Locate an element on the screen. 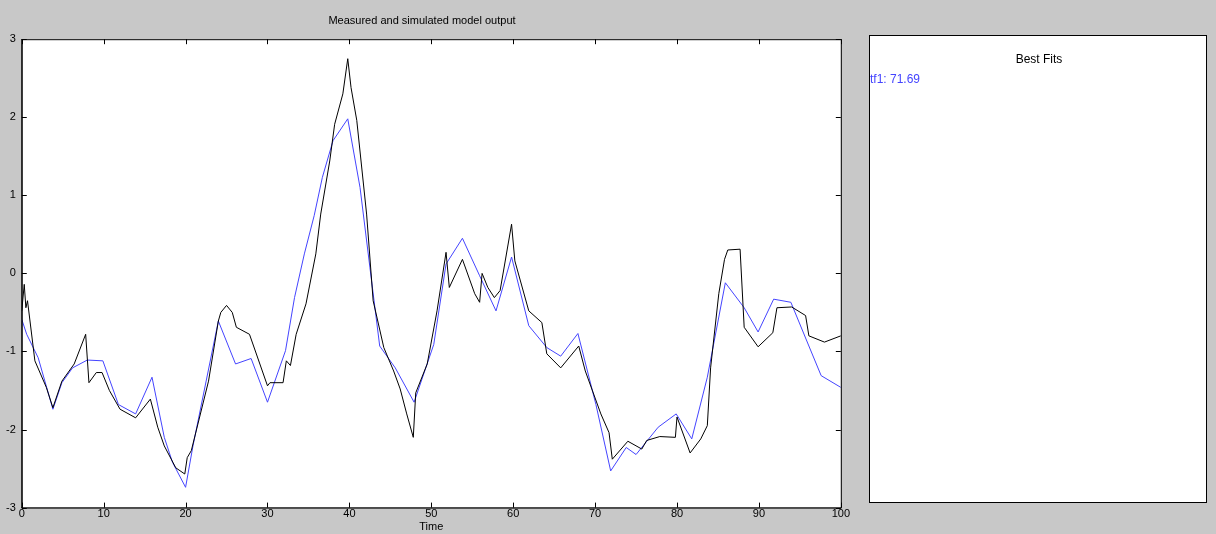 This screenshot has width=1216, height=534. legend-title: Best Fits is located at coordinates (1039, 59).